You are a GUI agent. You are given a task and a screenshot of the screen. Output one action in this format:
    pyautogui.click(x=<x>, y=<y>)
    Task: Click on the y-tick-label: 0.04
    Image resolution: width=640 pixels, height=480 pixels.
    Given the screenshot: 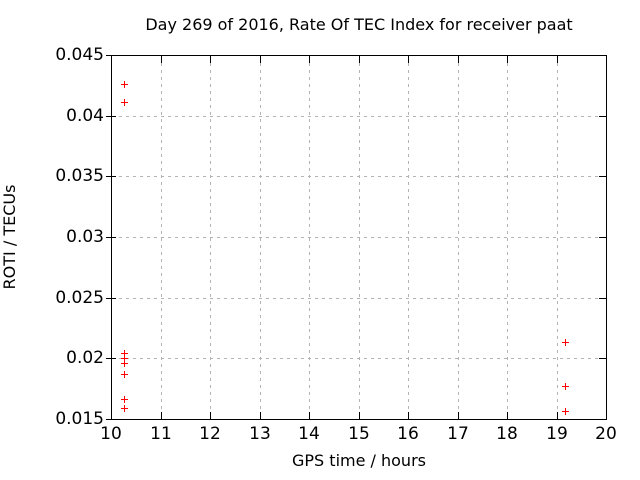 What is the action you would take?
    pyautogui.click(x=85, y=116)
    